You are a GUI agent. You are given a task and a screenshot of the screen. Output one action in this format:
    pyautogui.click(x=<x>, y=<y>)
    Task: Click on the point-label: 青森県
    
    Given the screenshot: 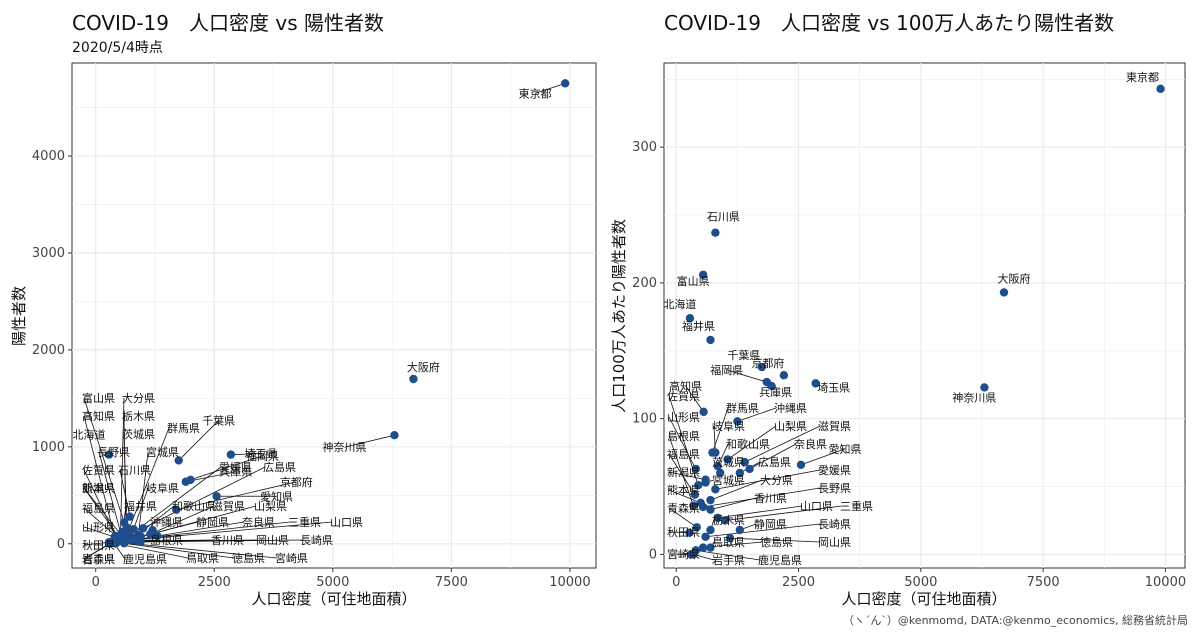 What is the action you would take?
    pyautogui.click(x=98, y=559)
    